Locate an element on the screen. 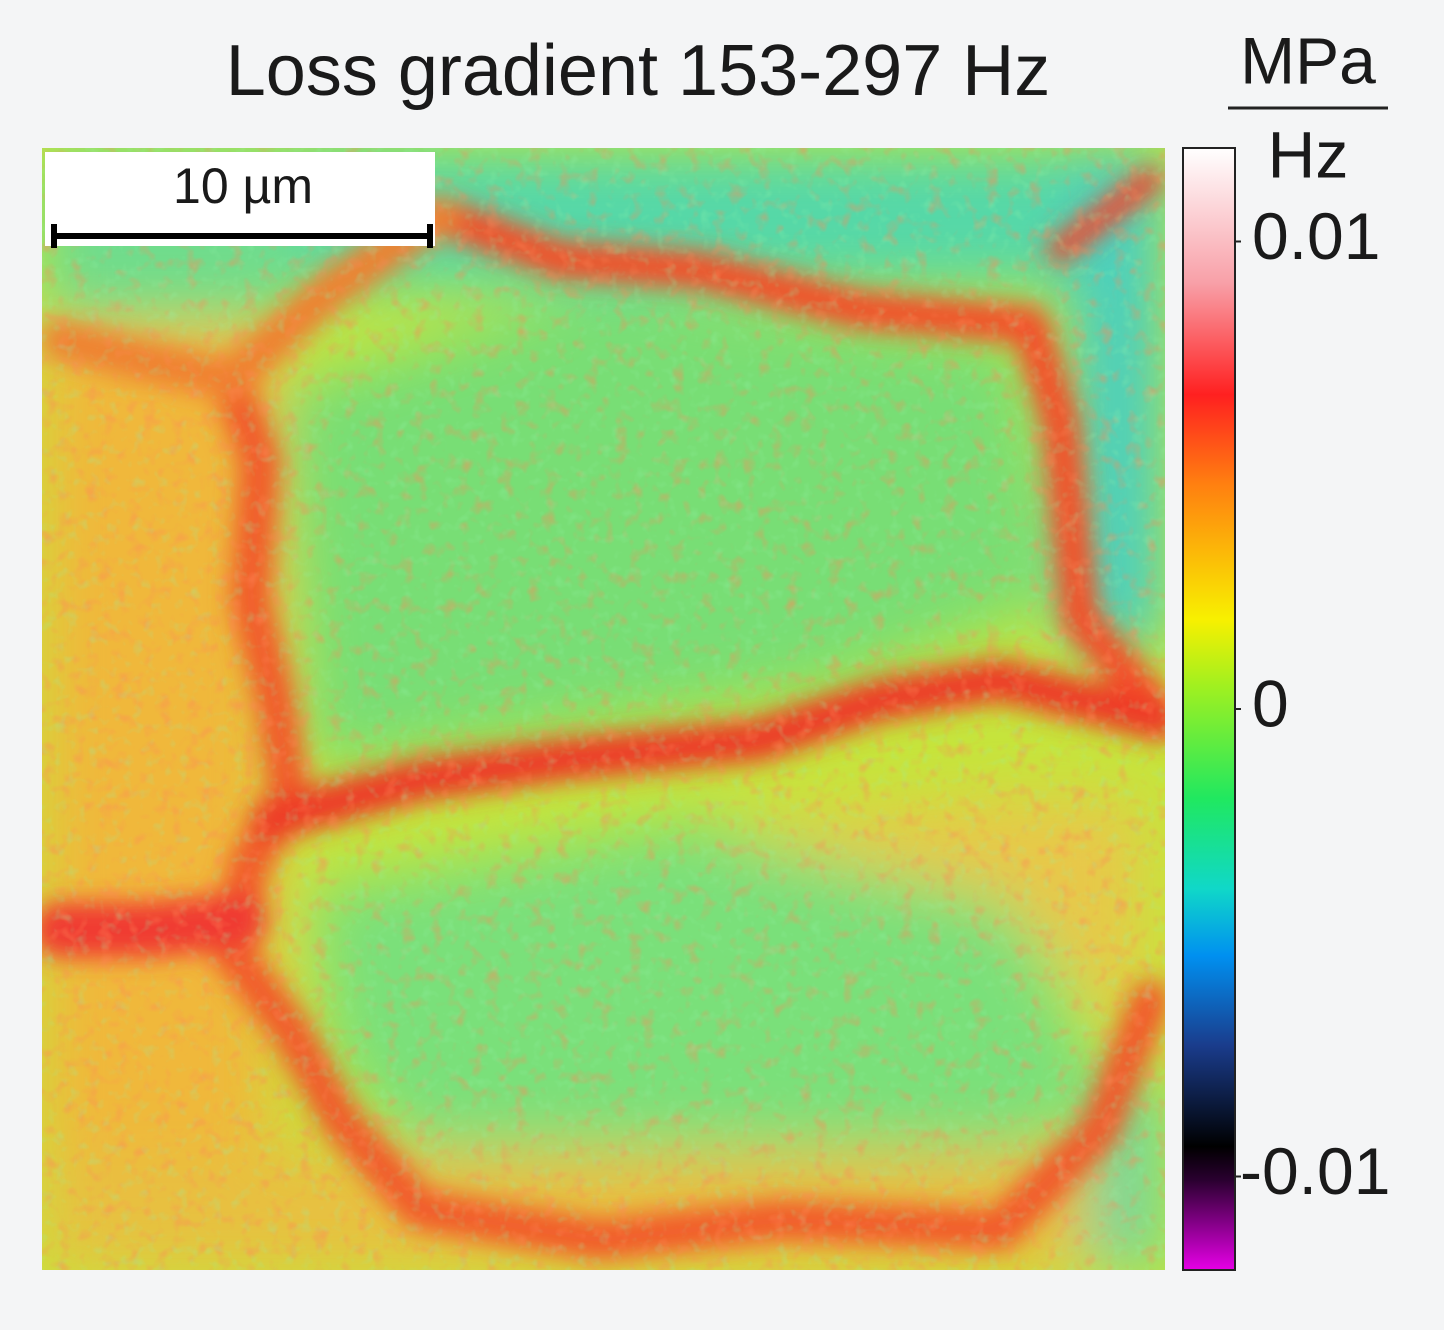  colorbar-tick-label: 0 is located at coordinates (1270, 703).